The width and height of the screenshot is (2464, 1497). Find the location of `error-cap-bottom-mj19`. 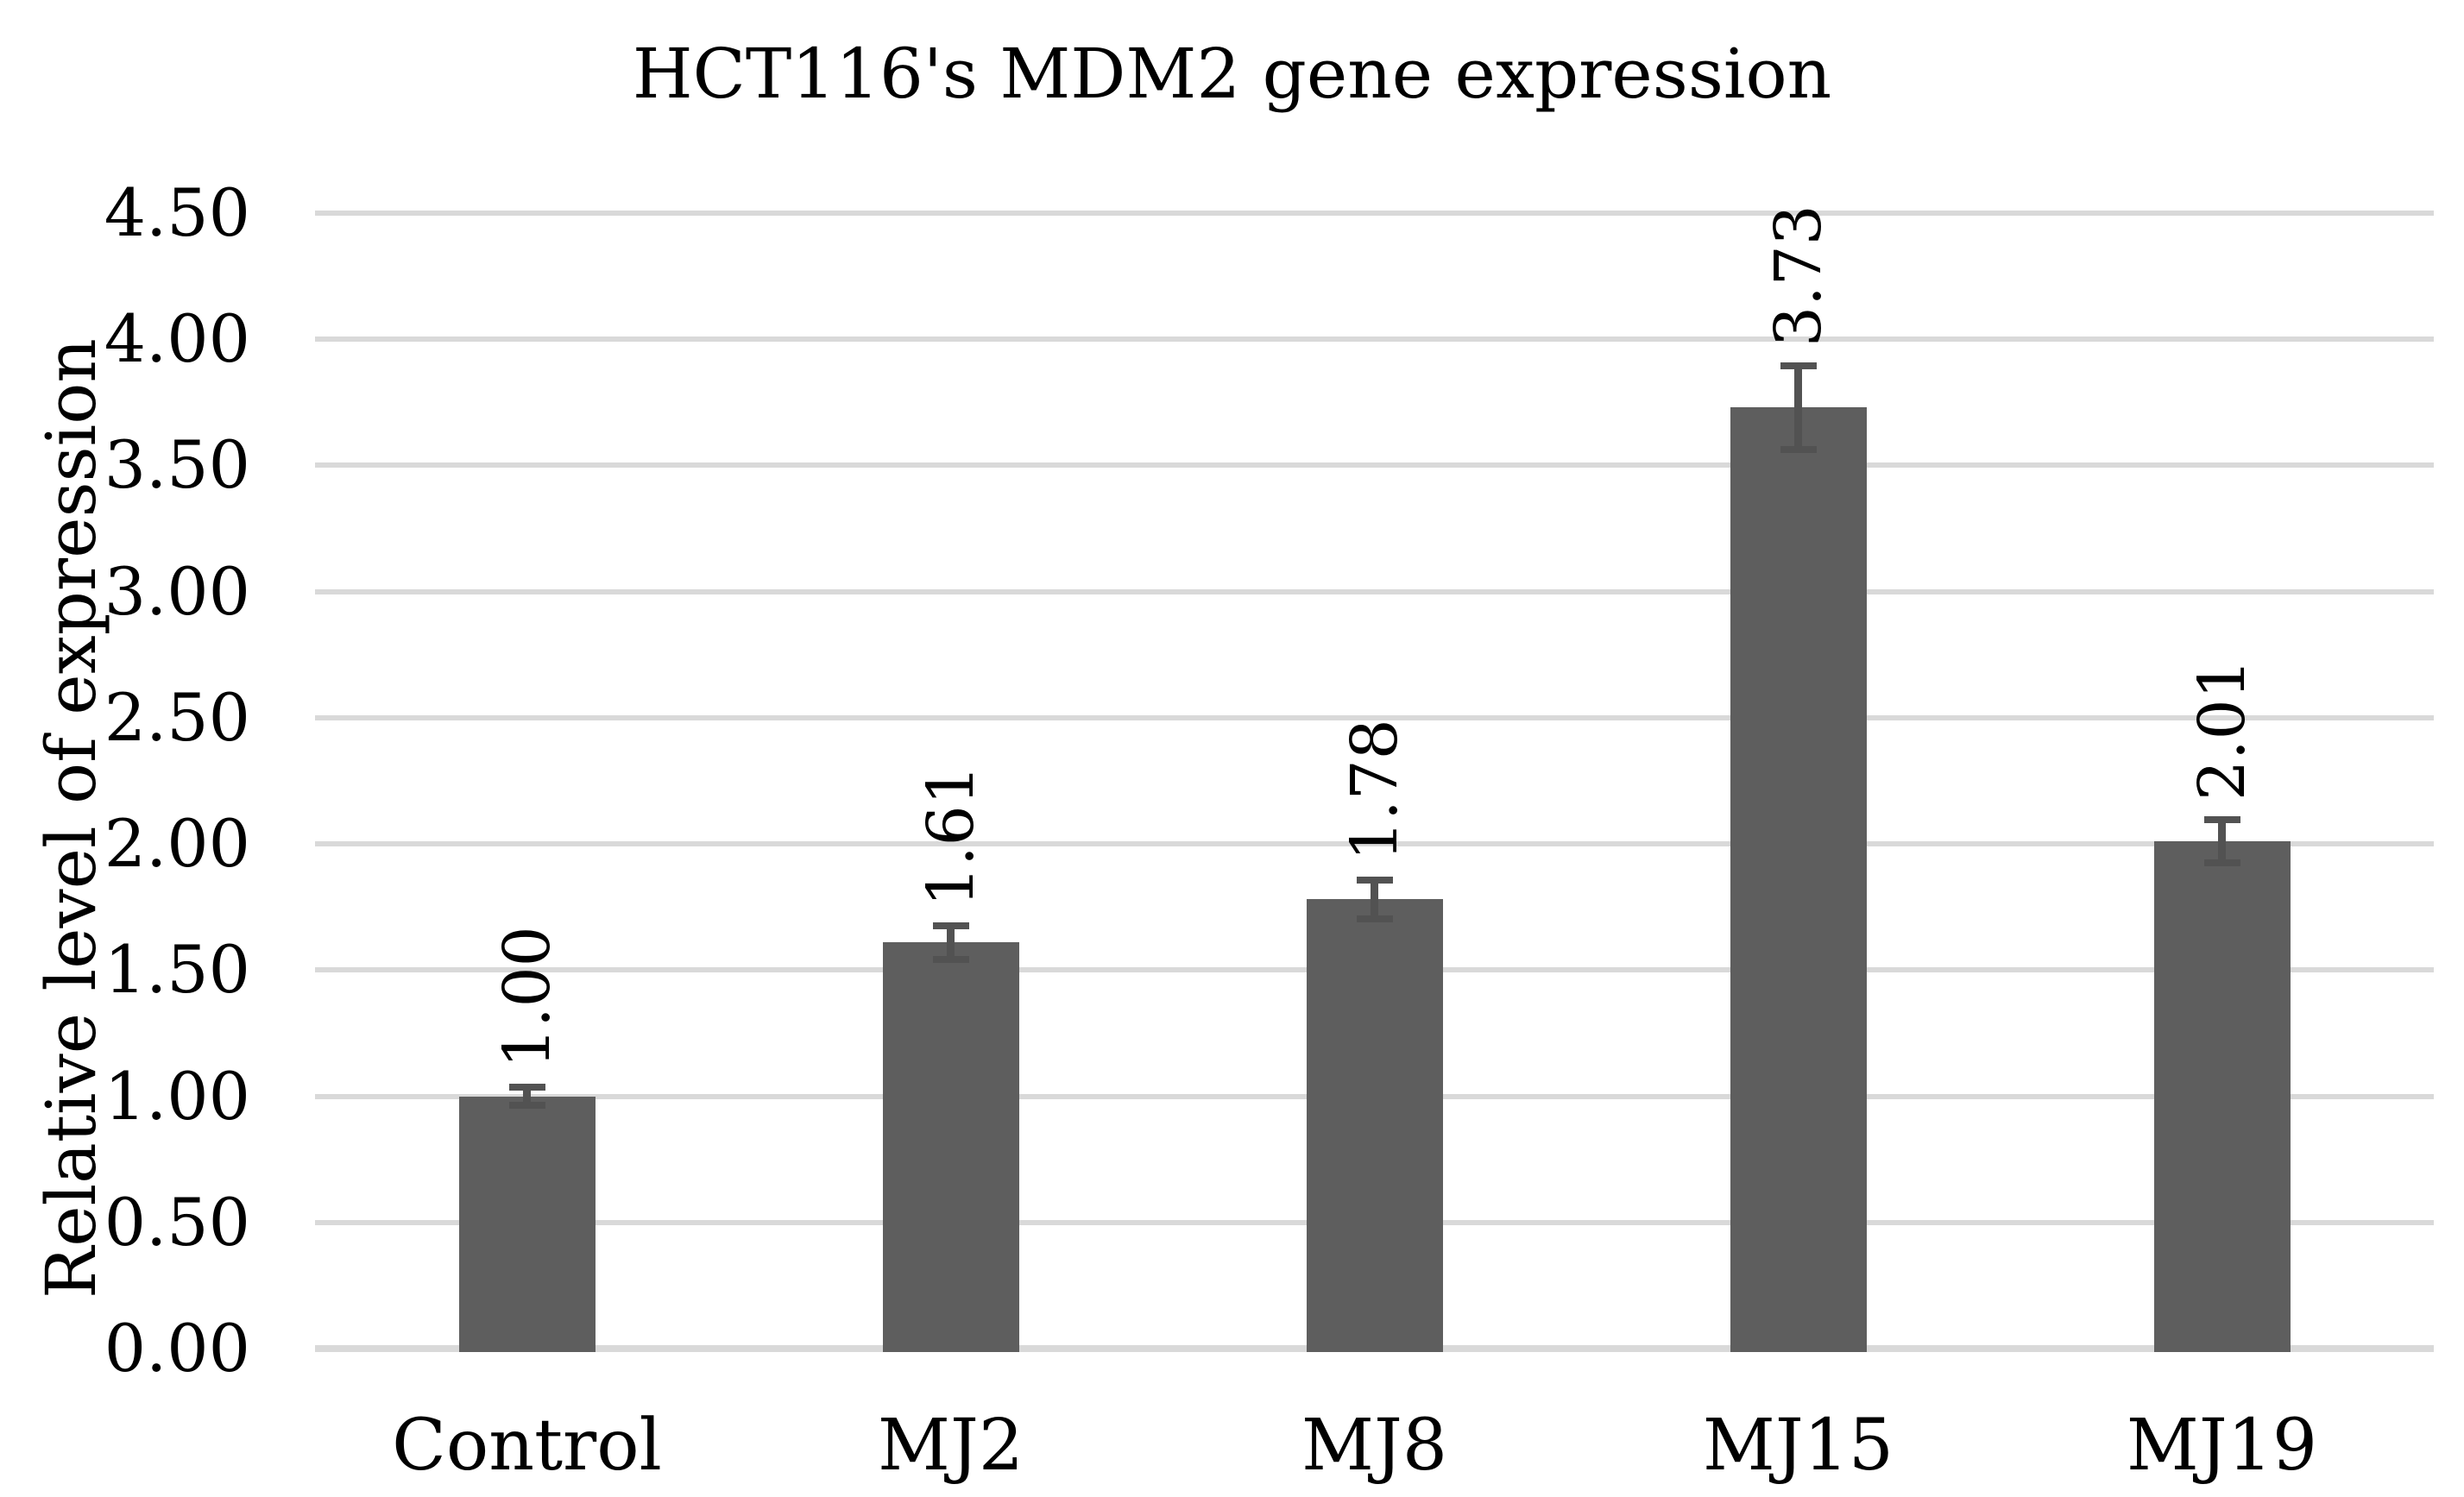

error-cap-bottom-mj19 is located at coordinates (2221, 863).